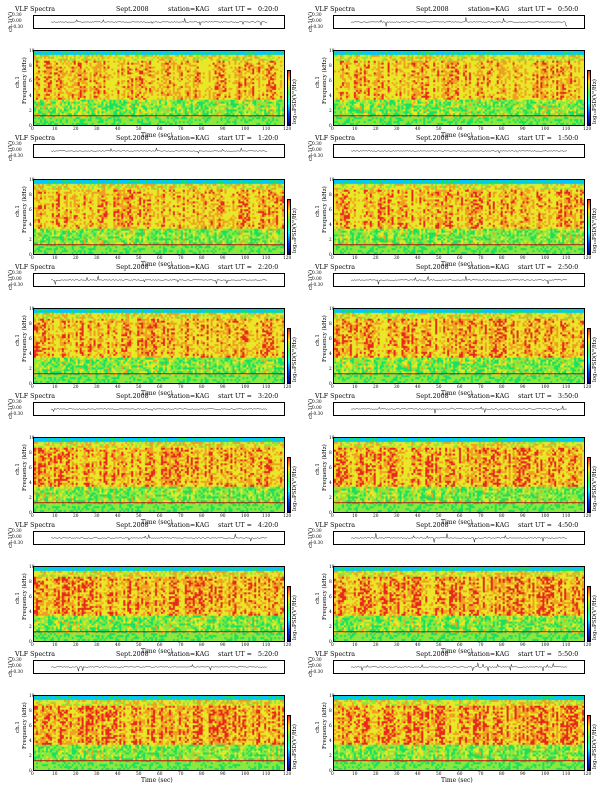 The height and width of the screenshot is (792, 612). What do you see at coordinates (459, 604) in the screenshot?
I see `spectrogram` at bounding box center [459, 604].